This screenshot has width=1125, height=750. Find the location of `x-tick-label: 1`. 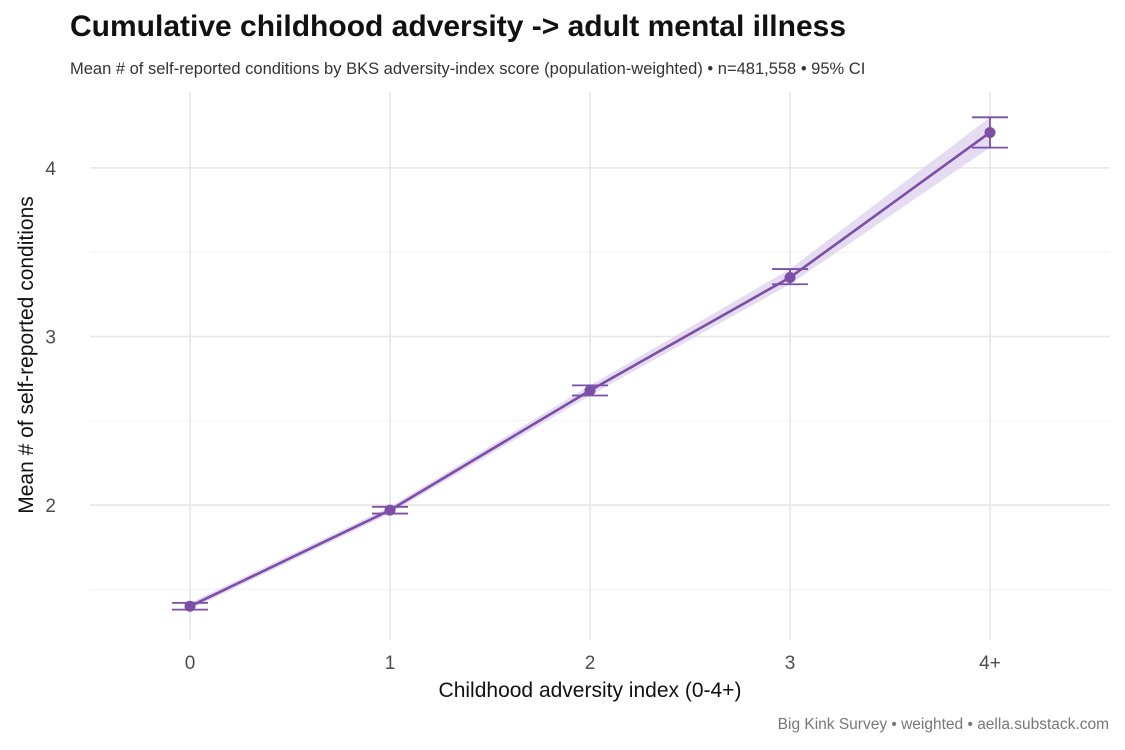

x-tick-label: 1 is located at coordinates (390, 663).